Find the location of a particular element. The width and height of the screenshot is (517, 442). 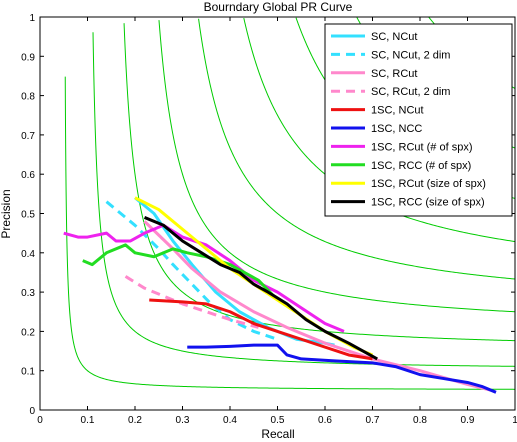

y-axis-label: Precision is located at coordinates (6, 213).